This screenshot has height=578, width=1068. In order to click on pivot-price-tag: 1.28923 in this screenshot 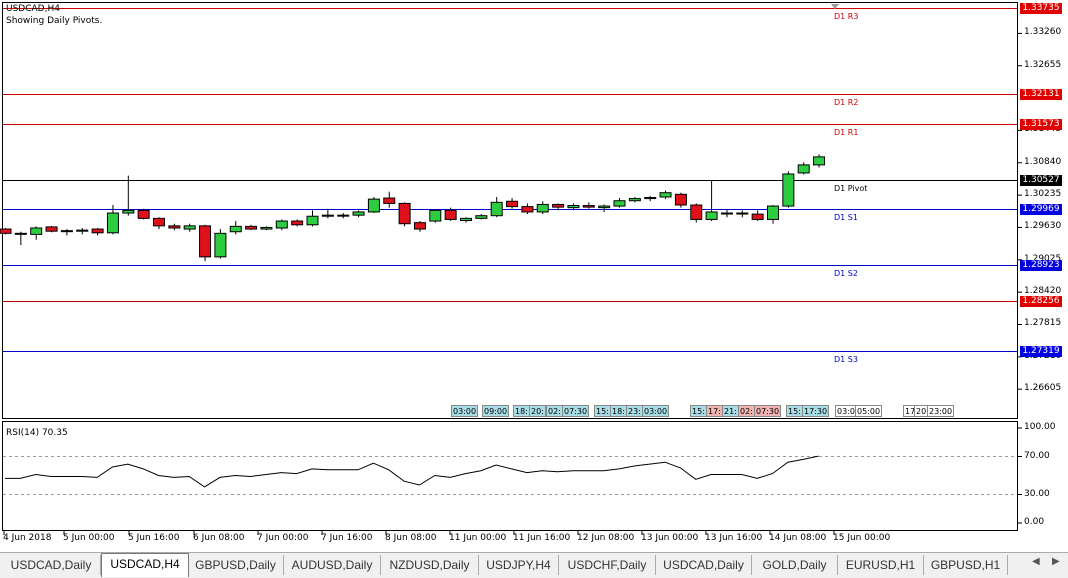, I will do `click(1041, 265)`.